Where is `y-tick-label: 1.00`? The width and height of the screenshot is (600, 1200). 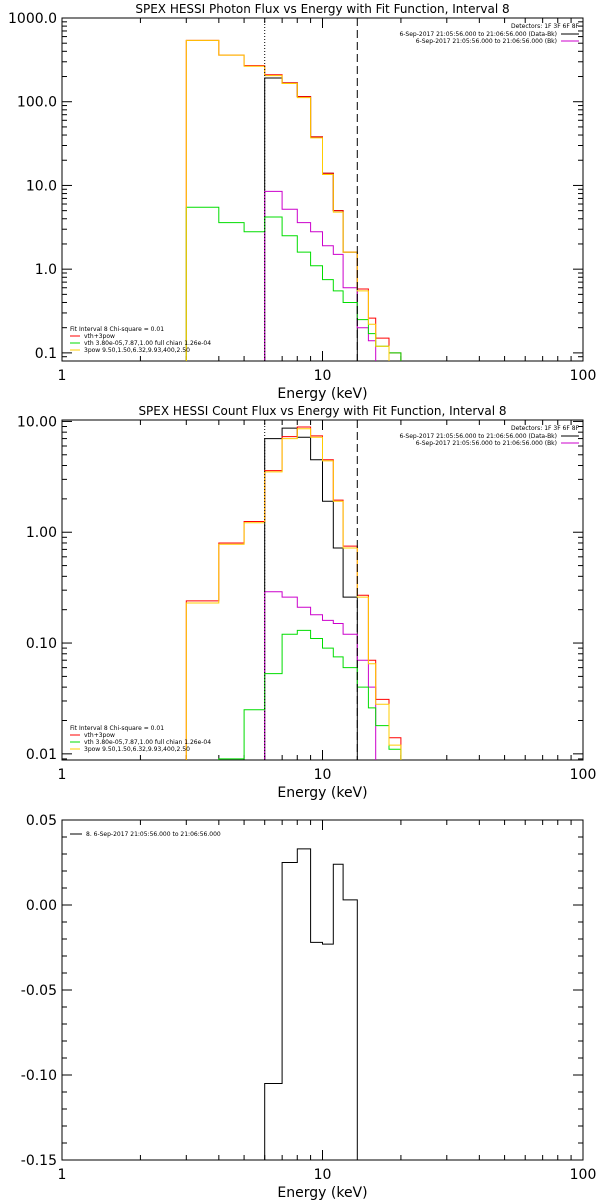
y-tick-label: 1.00 is located at coordinates (41, 533).